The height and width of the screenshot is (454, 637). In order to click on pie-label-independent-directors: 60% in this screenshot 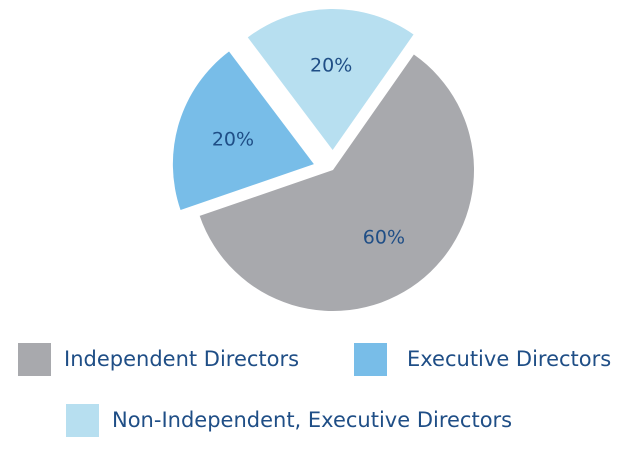, I will do `click(384, 238)`.